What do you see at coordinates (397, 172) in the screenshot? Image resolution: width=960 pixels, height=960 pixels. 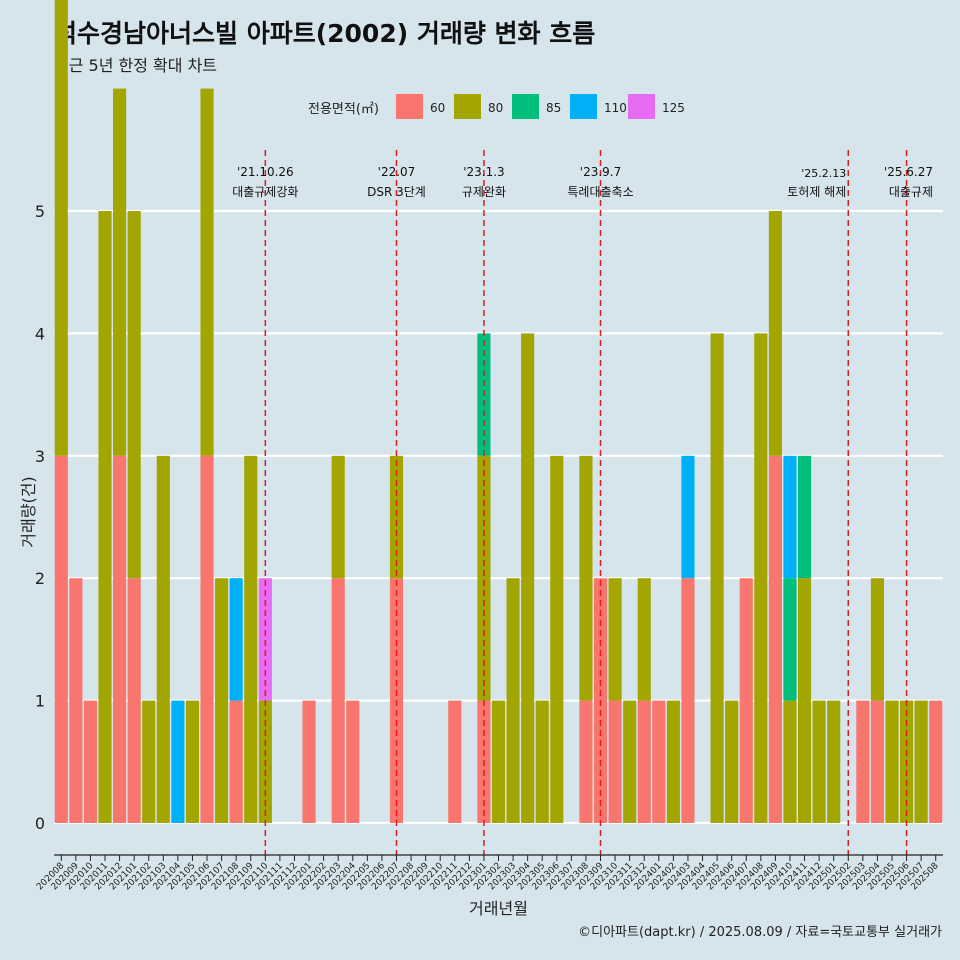 I see `event-date-label: '22.07` at bounding box center [397, 172].